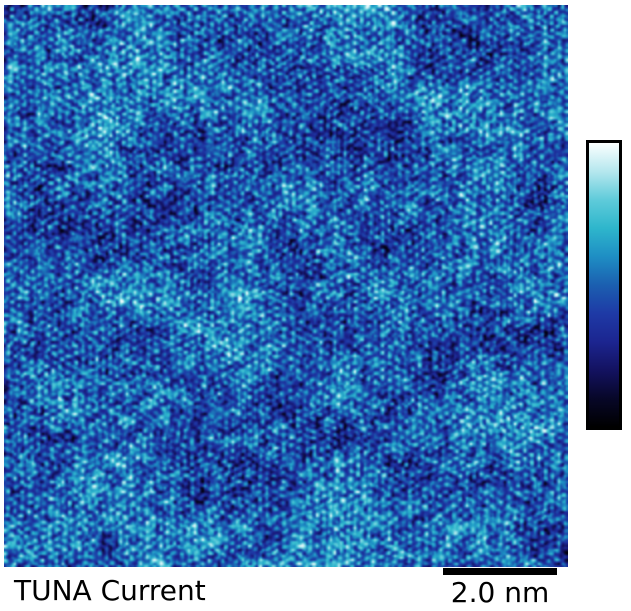 The width and height of the screenshot is (631, 611). What do you see at coordinates (110, 590) in the screenshot?
I see `figure-title: TUNA Current` at bounding box center [110, 590].